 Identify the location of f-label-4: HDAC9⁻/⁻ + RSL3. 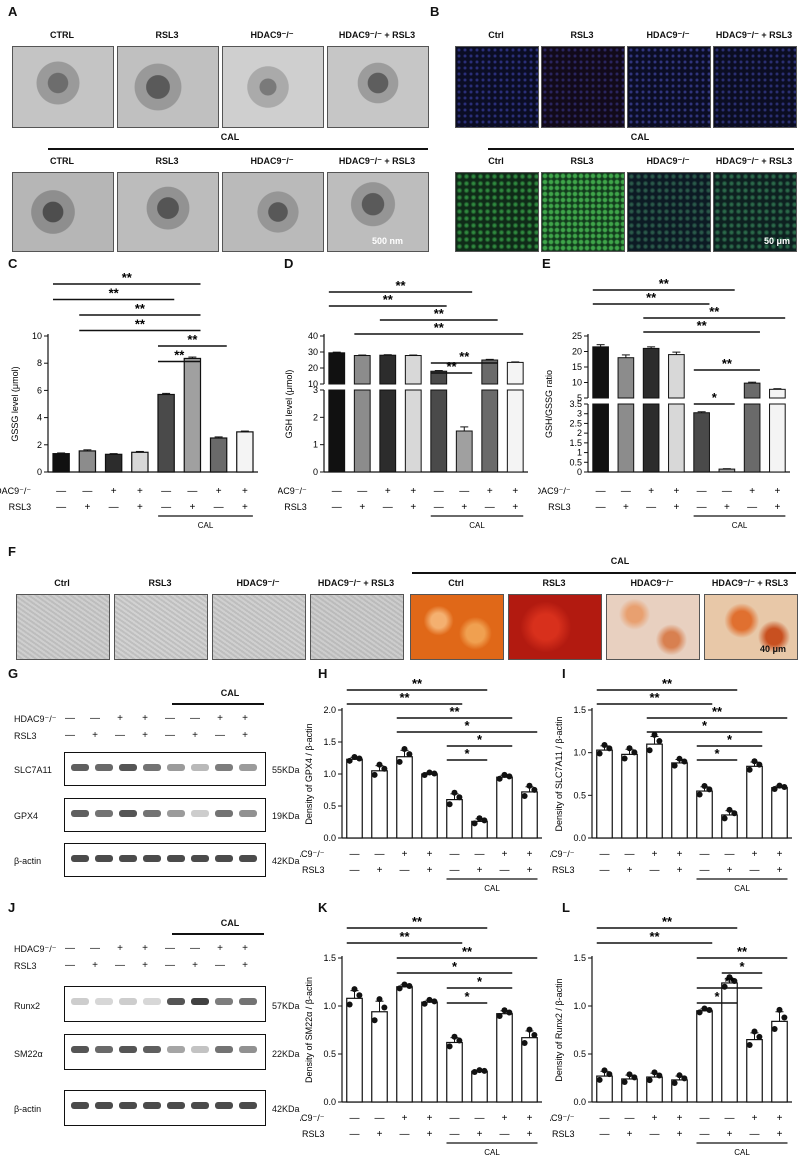
(356, 583).